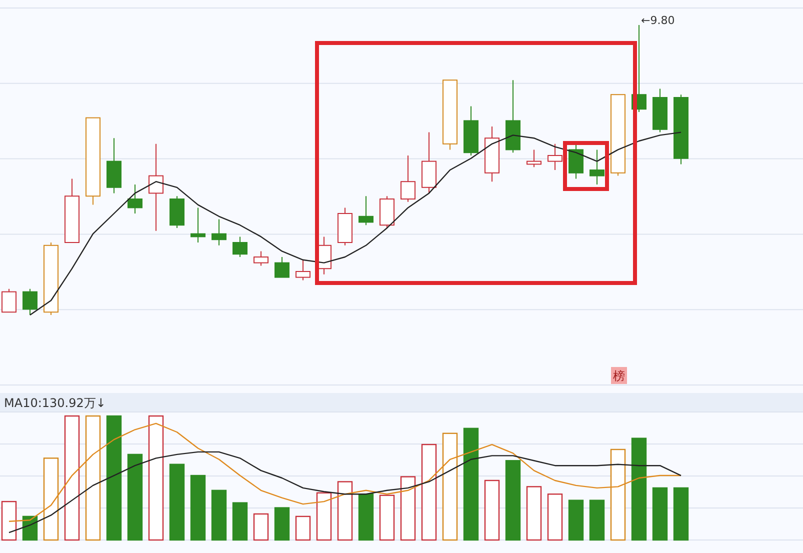 The width and height of the screenshot is (803, 553). I want to click on text: 榜, so click(619, 376).